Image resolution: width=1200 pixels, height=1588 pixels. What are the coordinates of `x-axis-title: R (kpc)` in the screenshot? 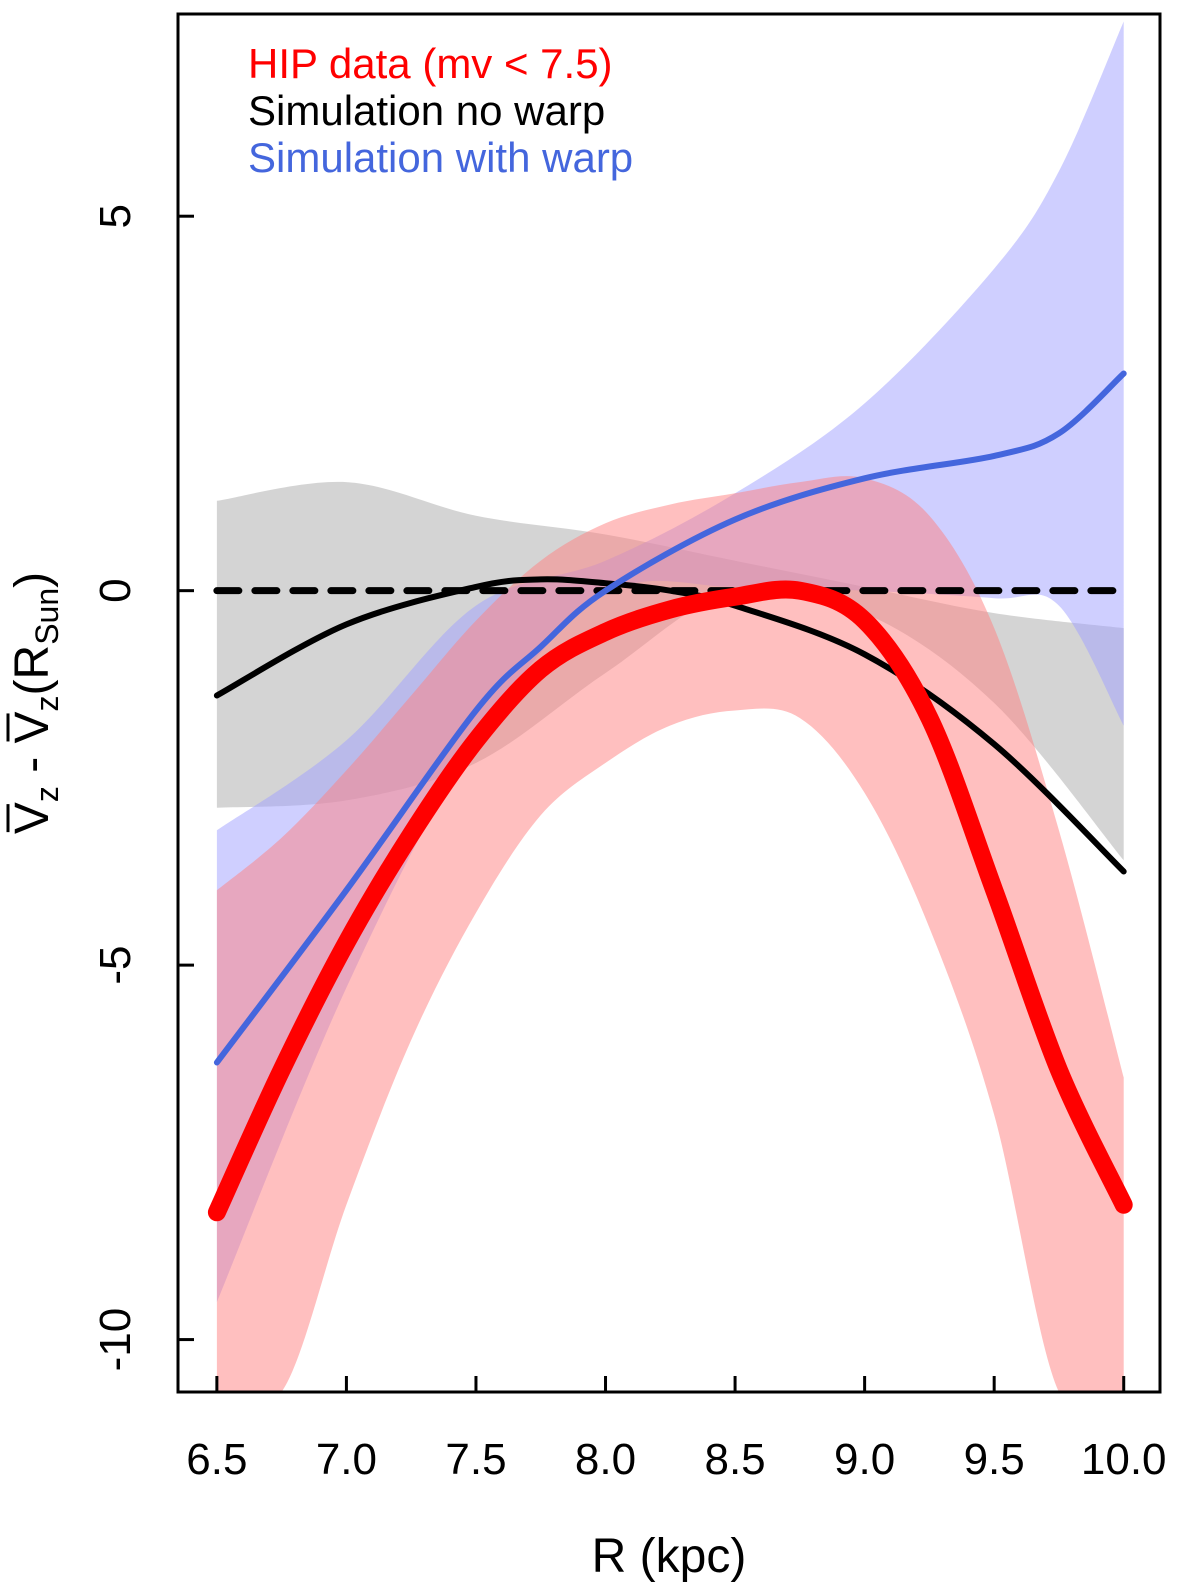 It's located at (669, 1556).